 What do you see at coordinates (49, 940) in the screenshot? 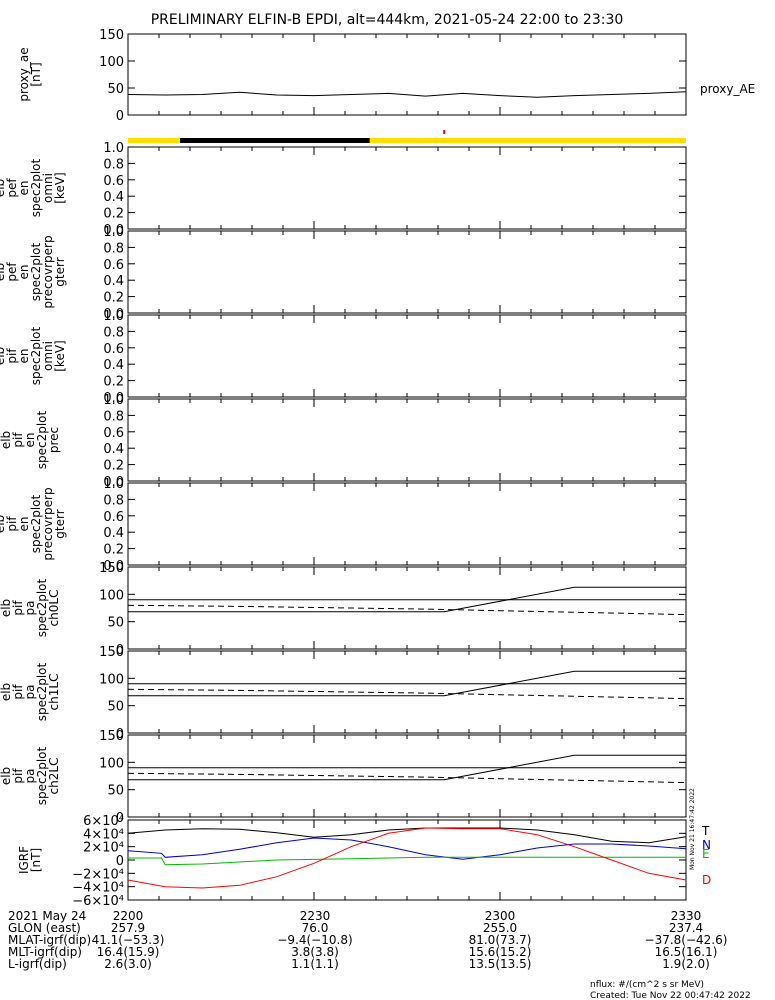
I see `ephemeris-label: MLAT-igrf(dip)` at bounding box center [49, 940].